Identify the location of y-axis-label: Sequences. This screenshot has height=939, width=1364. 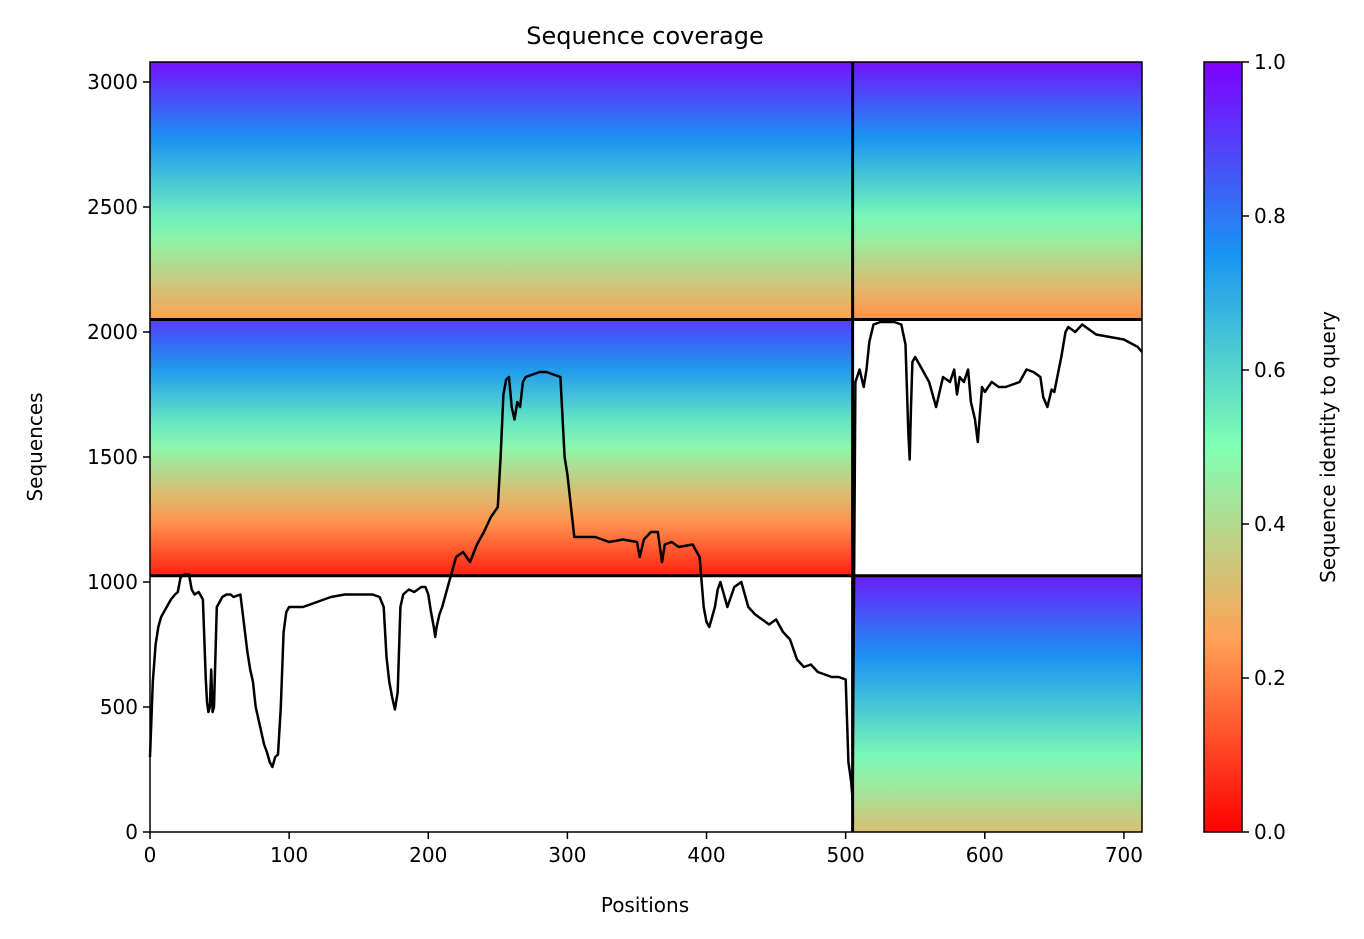
(35, 446).